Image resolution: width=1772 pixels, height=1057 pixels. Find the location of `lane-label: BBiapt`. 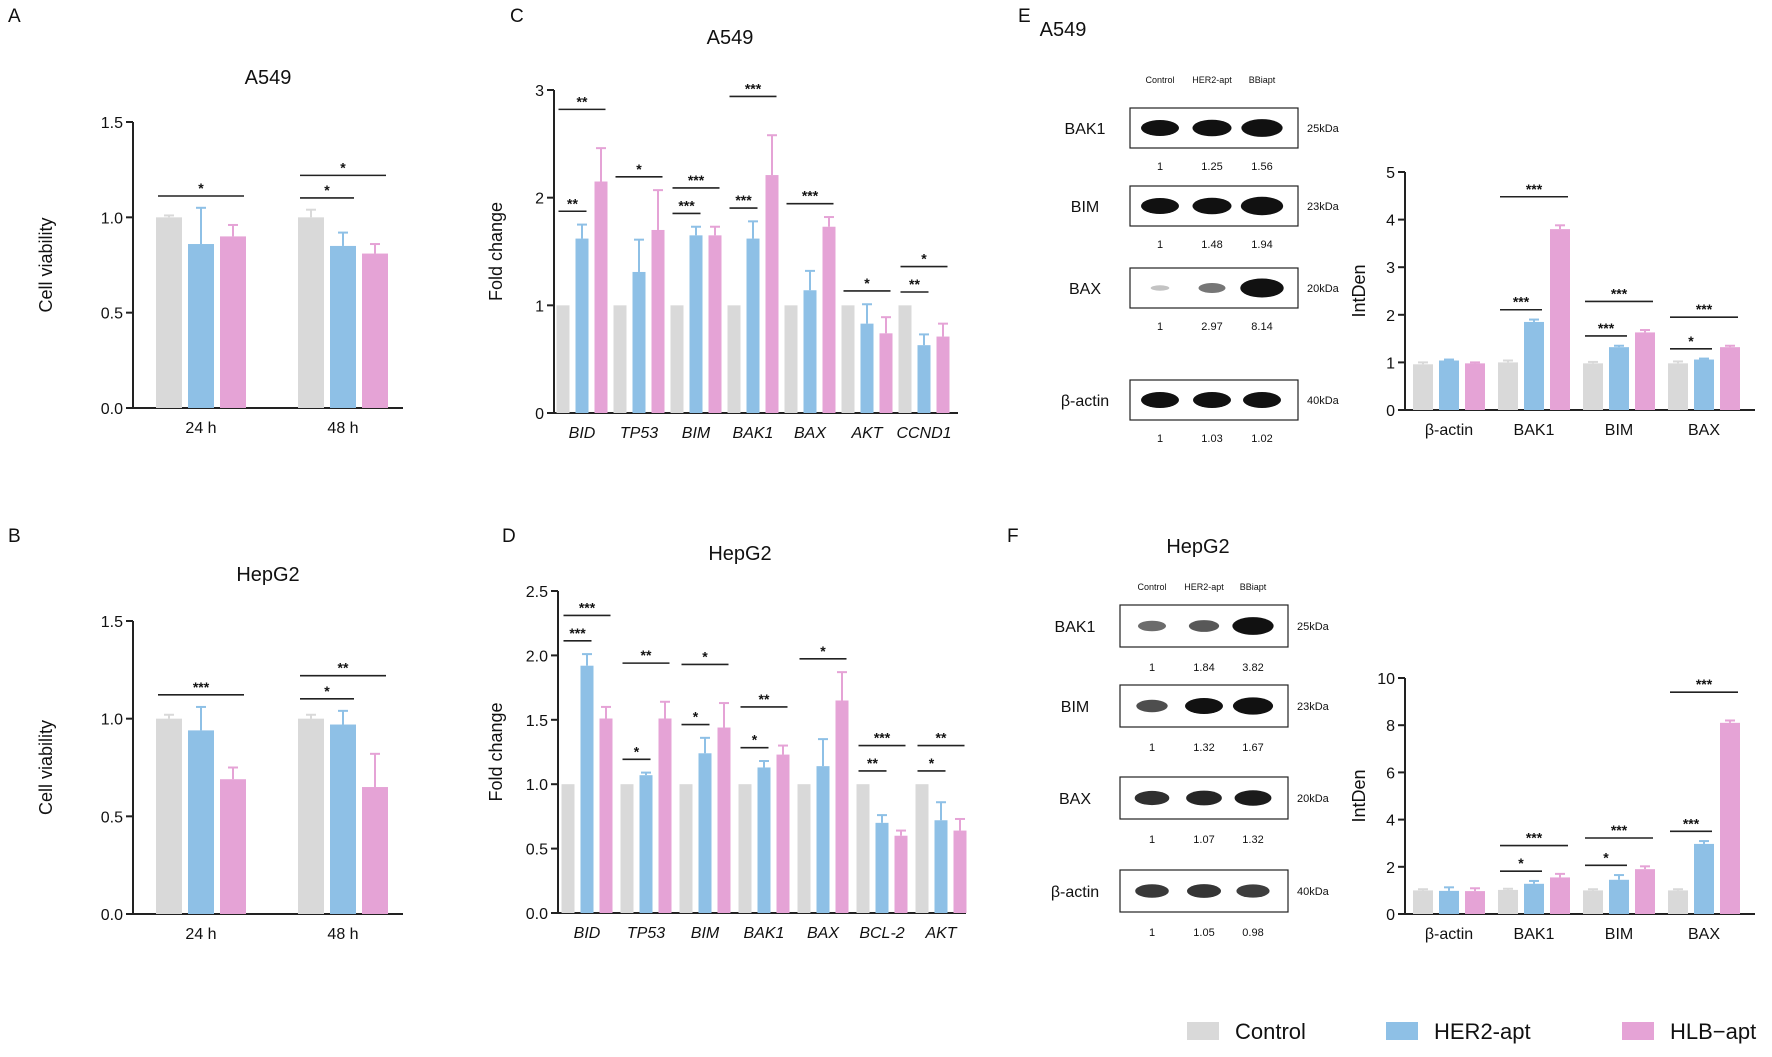

lane-label: BBiapt is located at coordinates (1253, 587).